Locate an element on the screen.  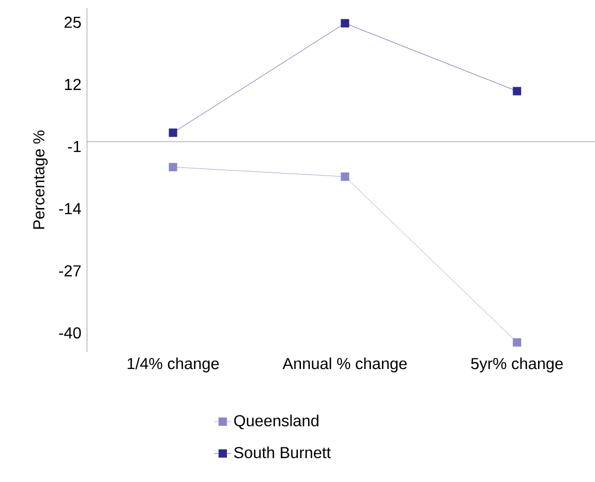
y-tick-label: -14 is located at coordinates (70, 208).